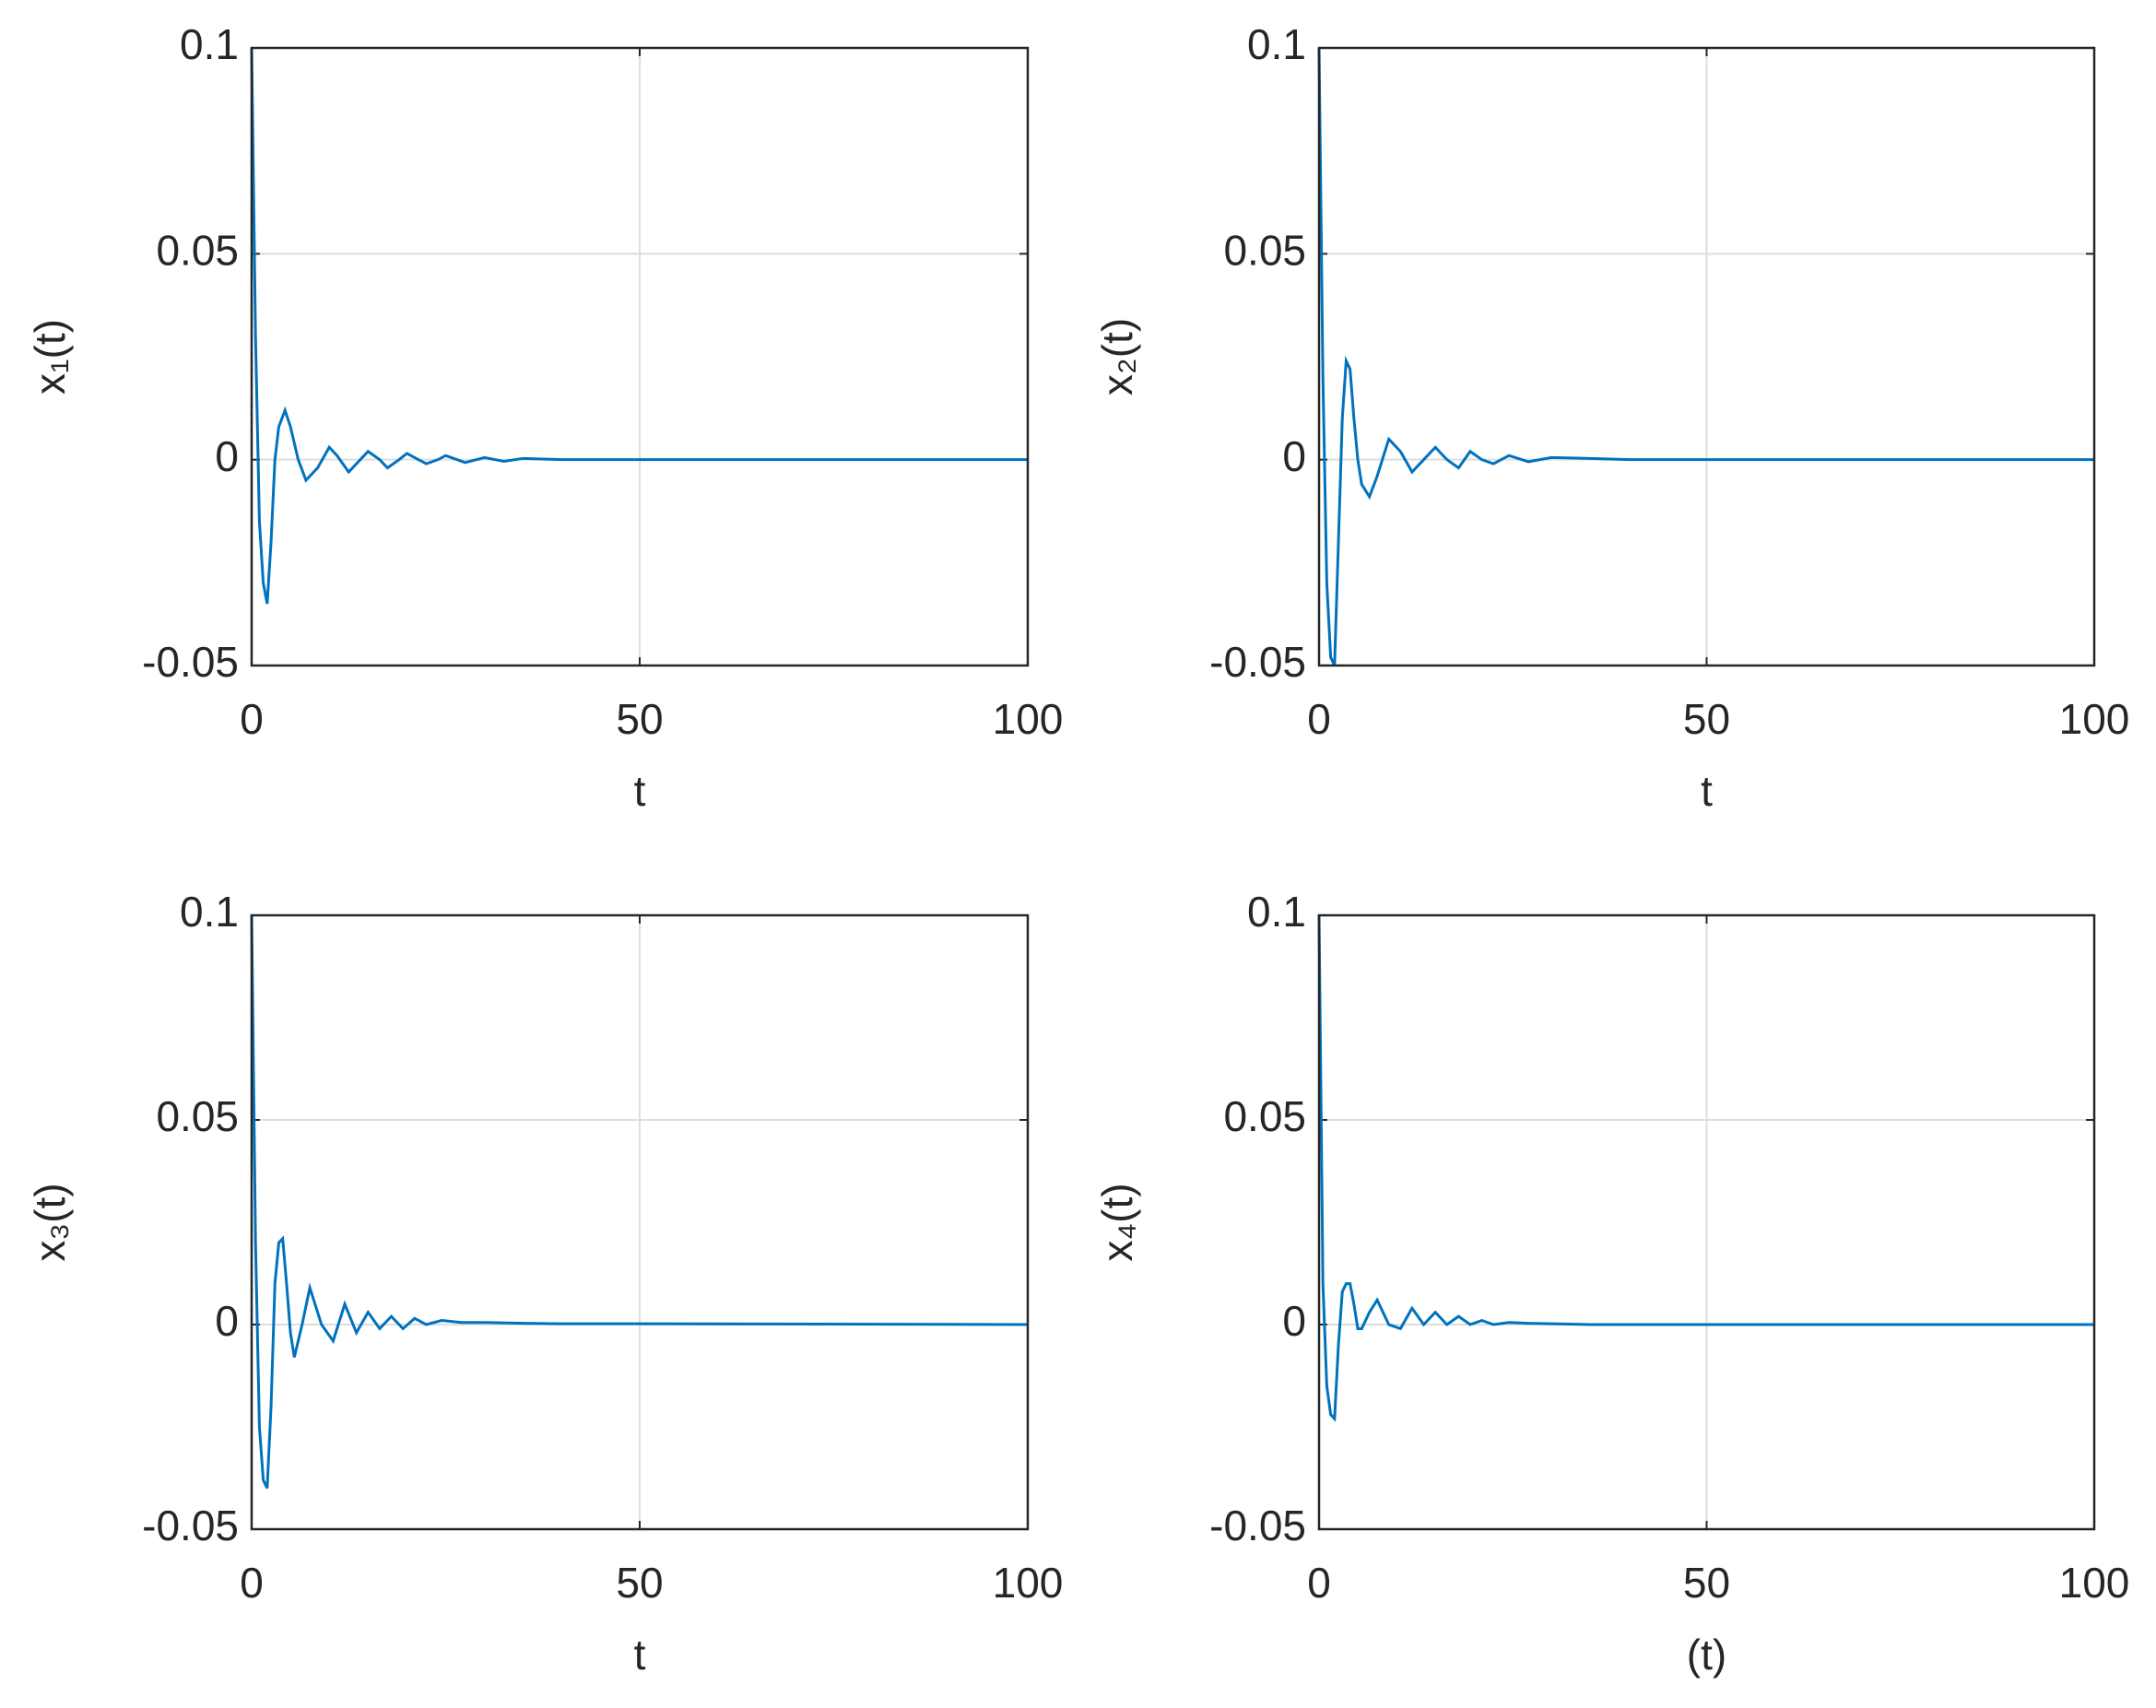 Image resolution: width=2156 pixels, height=1708 pixels. I want to click on x-axis-label: (t), so click(1706, 1655).